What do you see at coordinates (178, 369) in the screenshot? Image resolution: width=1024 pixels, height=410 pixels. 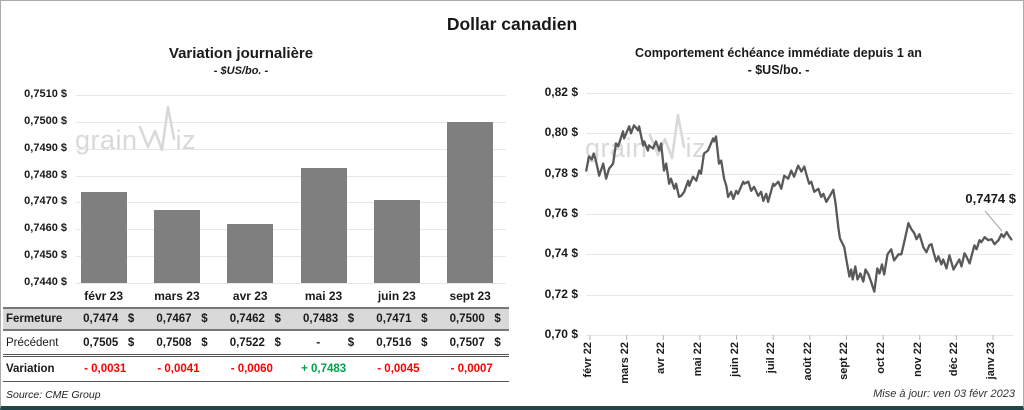 I see `variation-value: - 0,0041` at bounding box center [178, 369].